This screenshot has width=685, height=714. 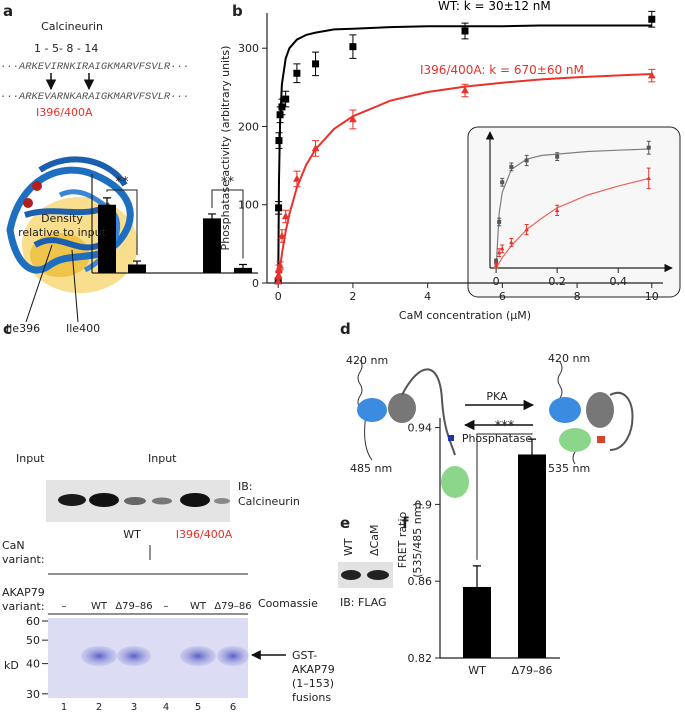 I want to click on y-axis-label: relative to input, so click(x=62, y=232).